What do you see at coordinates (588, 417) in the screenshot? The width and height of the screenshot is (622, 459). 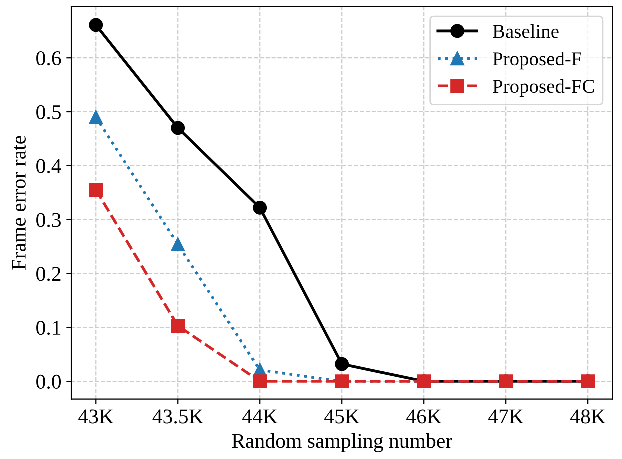 I see `x-tick-label: 48K` at bounding box center [588, 417].